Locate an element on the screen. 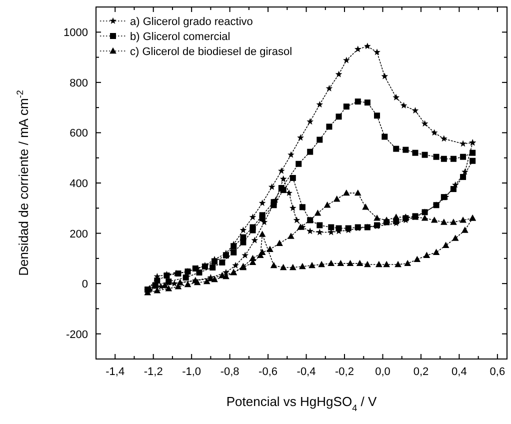 The width and height of the screenshot is (511, 424). x-tick-label: -0,2 is located at coordinates (344, 372).